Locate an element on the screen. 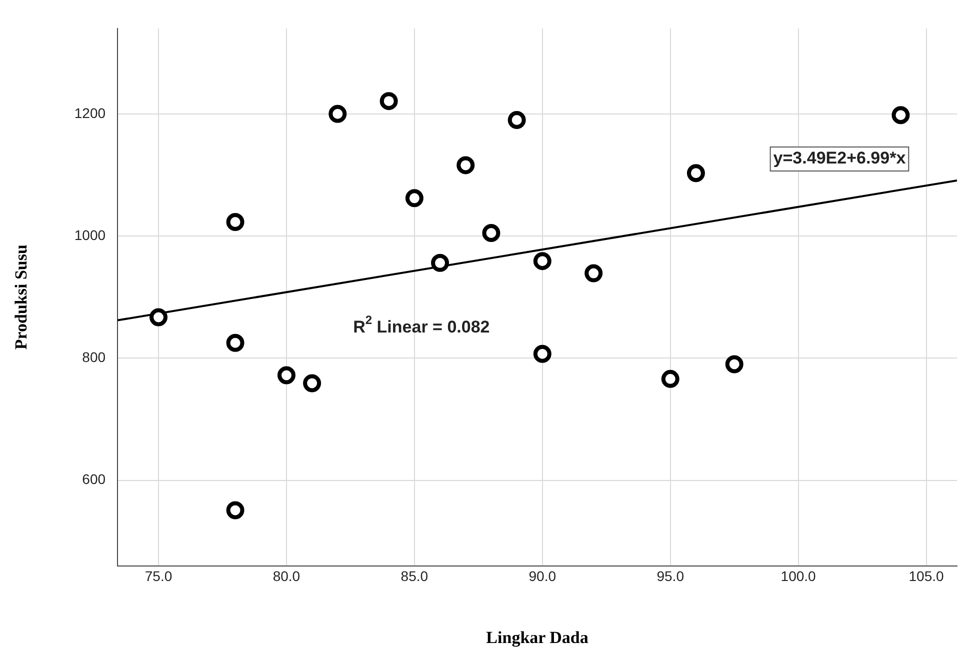 This screenshot has width=977, height=661. y-tick-label: 1000 is located at coordinates (90, 234).